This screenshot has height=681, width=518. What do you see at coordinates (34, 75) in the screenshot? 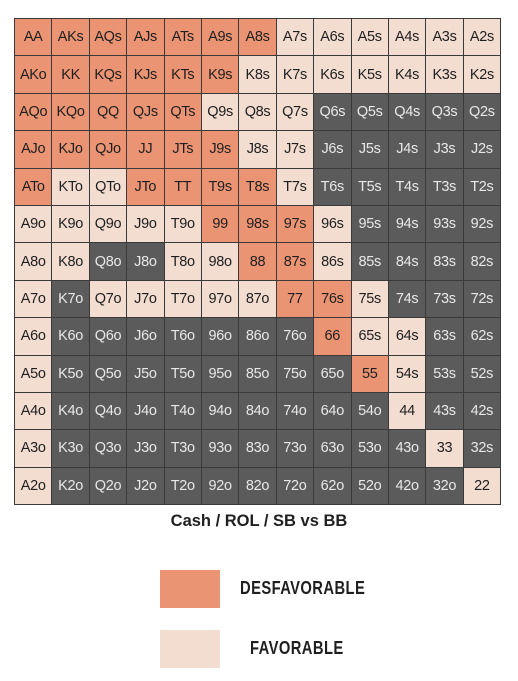
I see `hand-cell-AKo: AKo` at bounding box center [34, 75].